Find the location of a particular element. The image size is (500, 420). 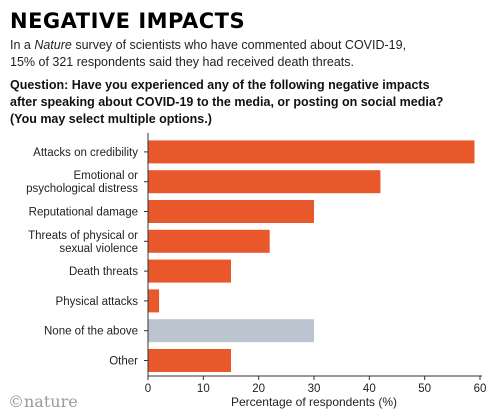

x-axis-title: Percentage of respondents (%) is located at coordinates (314, 402).